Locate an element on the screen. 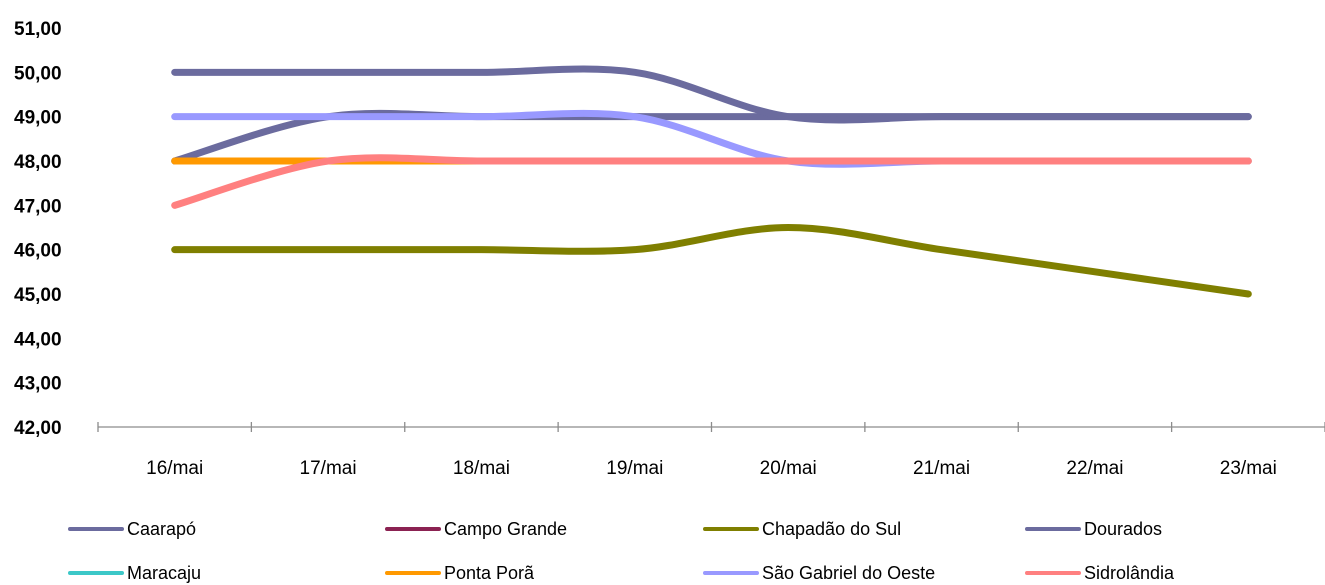  legend-label: Ponta Porã is located at coordinates (489, 572).